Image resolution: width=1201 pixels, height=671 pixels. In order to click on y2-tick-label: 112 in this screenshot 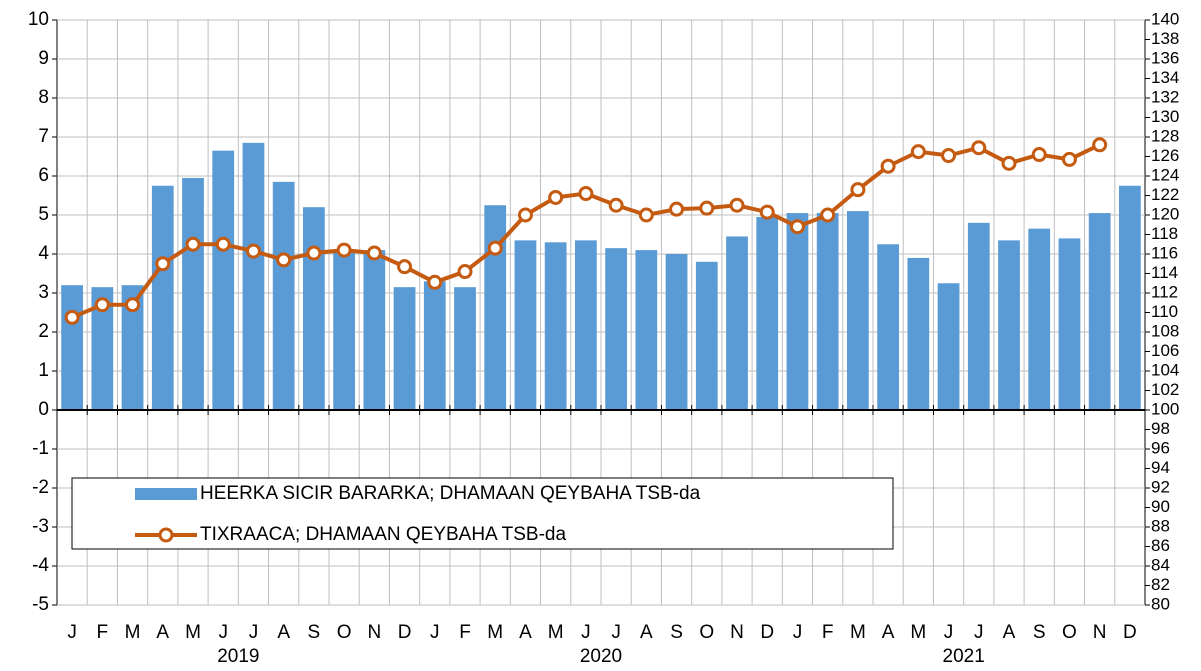, I will do `click(1164, 291)`.